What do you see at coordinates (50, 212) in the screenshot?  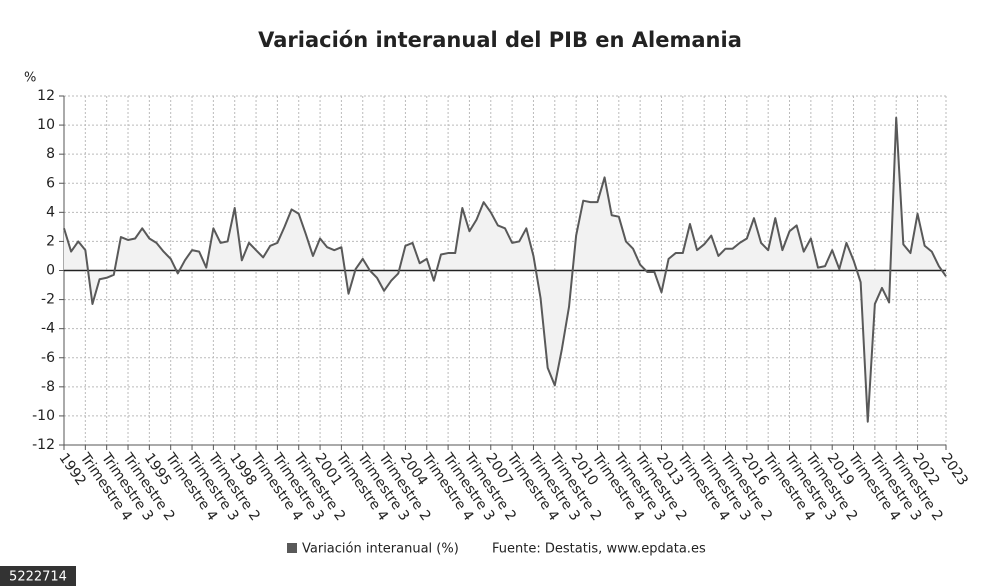 I see `y-tick-label: 4` at bounding box center [50, 212].